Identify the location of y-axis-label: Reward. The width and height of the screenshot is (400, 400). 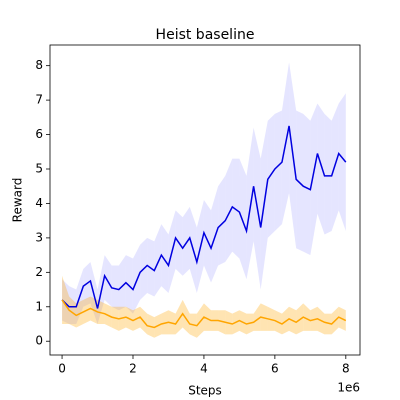
(18, 200).